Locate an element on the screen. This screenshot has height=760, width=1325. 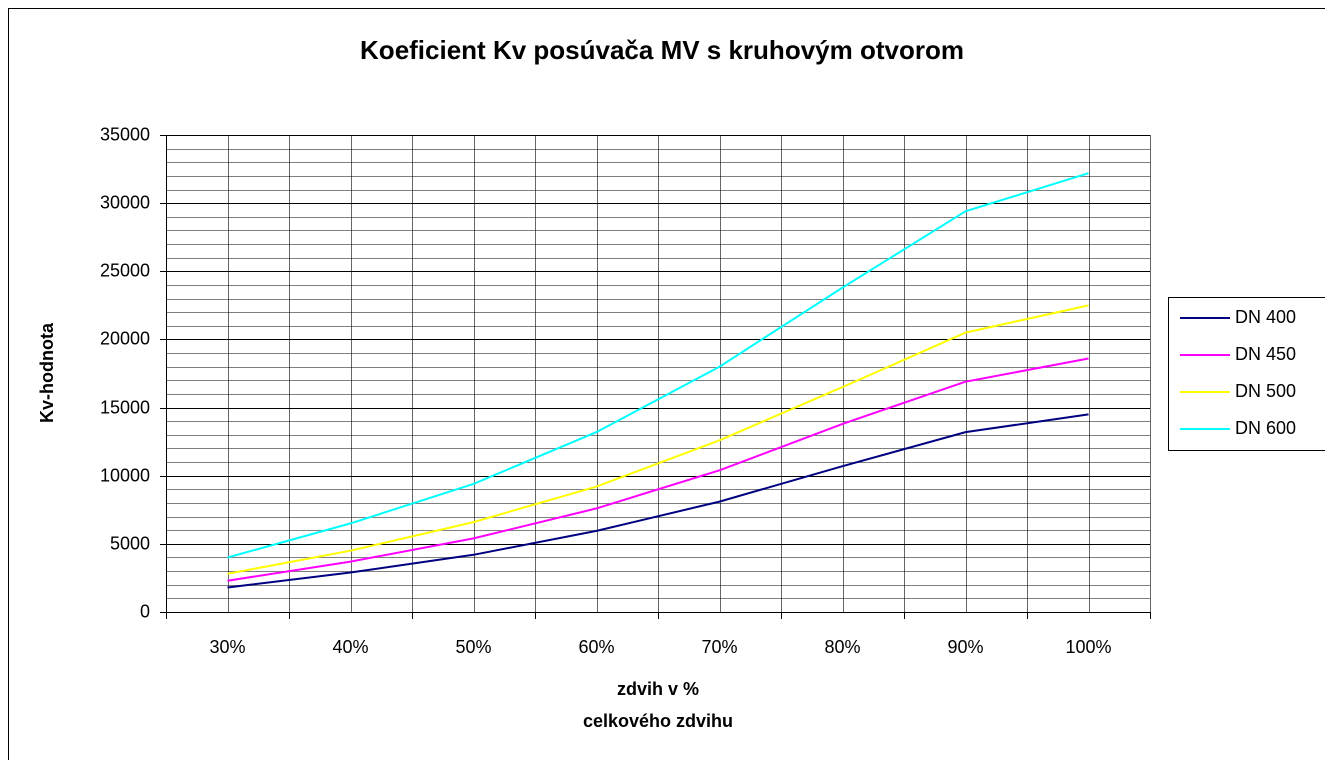
legend-label: DN 400 is located at coordinates (1265, 317).